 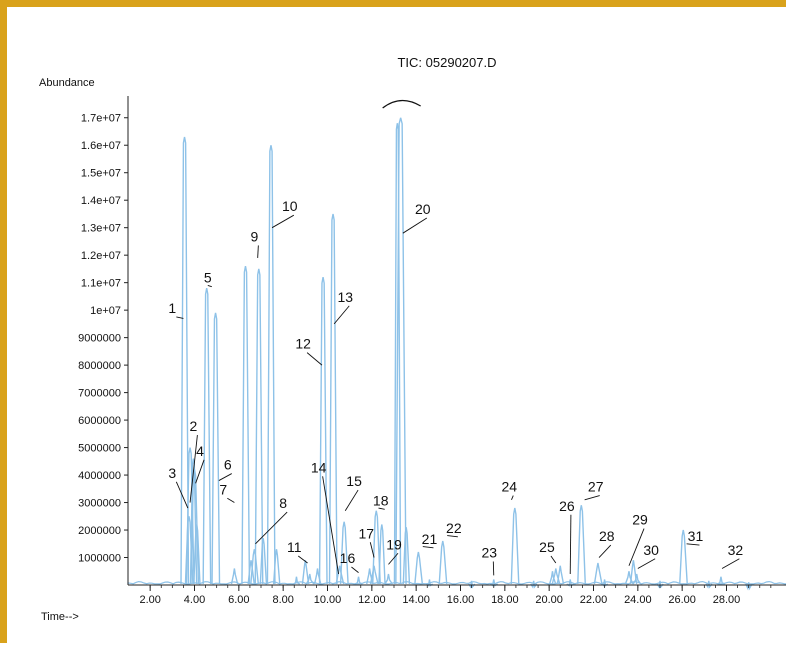 What do you see at coordinates (402, 104) in the screenshot?
I see `axis-break-mark` at bounding box center [402, 104].